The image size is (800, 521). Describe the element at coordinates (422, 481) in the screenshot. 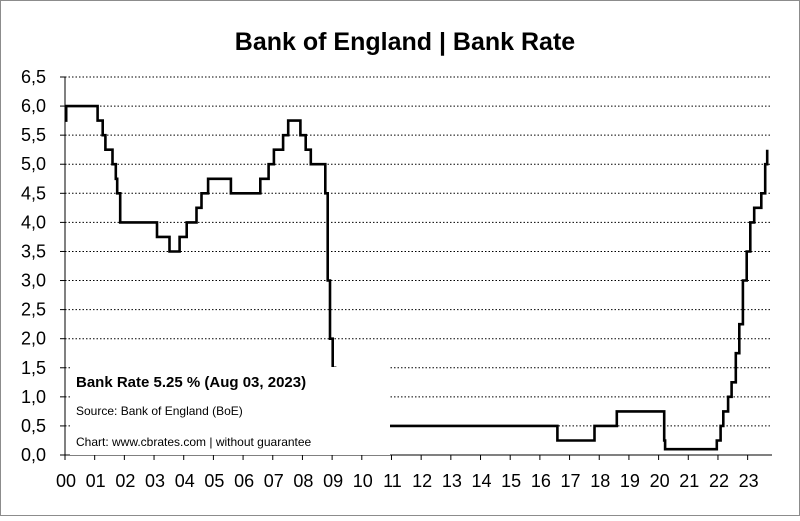

I see `x-tick-label: 12` at that location.